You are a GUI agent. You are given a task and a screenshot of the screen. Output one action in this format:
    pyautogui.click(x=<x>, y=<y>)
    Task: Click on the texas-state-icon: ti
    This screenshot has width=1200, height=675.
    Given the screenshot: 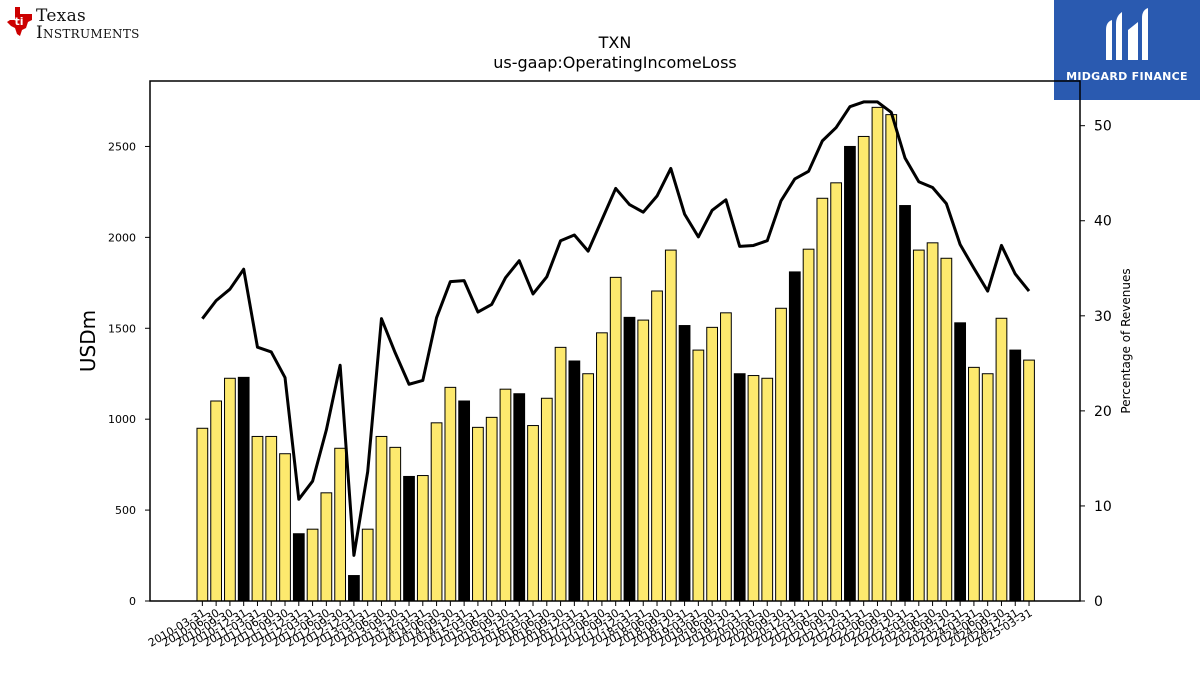 What is the action you would take?
    pyautogui.click(x=19, y=21)
    